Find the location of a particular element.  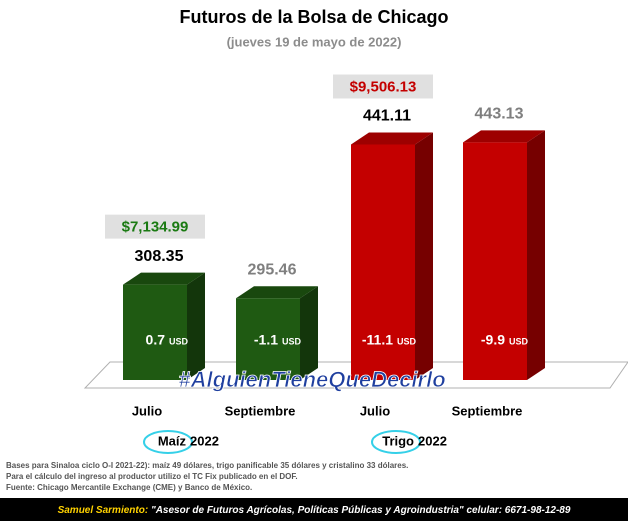

change-label: -1.1 is located at coordinates (266, 340).